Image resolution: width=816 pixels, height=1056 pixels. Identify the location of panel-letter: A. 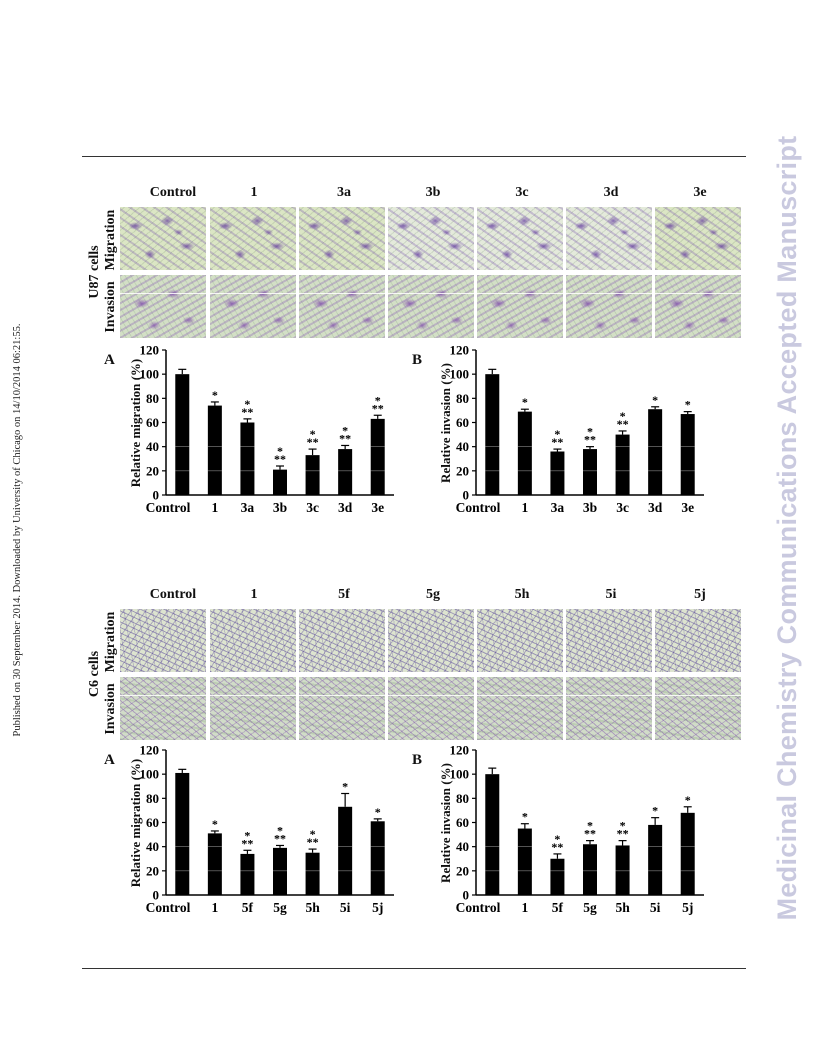
(109, 360).